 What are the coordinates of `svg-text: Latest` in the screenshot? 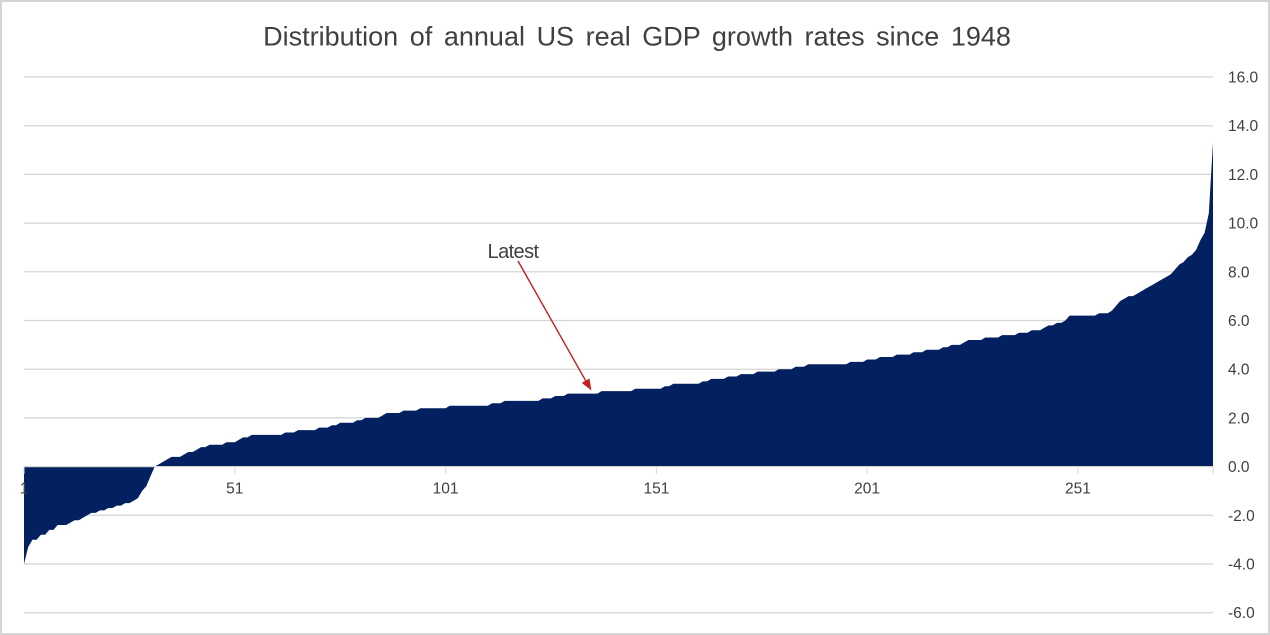 It's located at (514, 252).